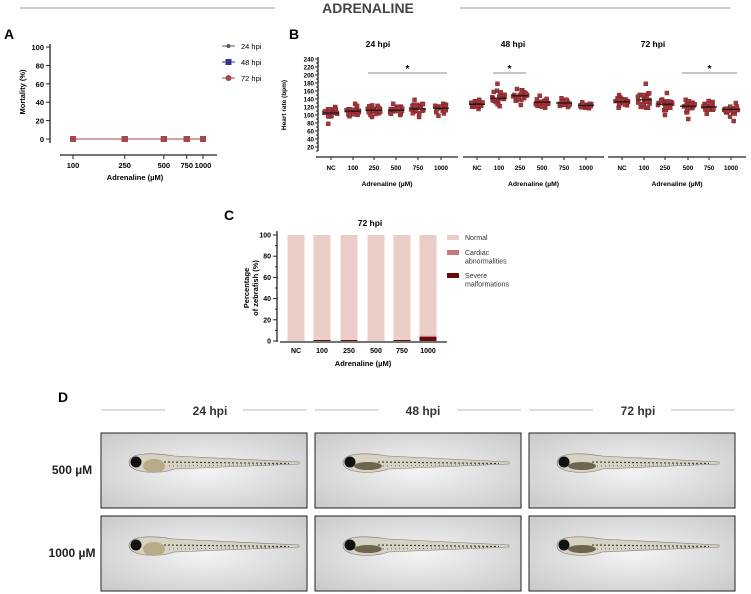  Describe the element at coordinates (677, 113) in the screenshot. I see `heart-rate-panel-72-hpi: 72 hpi NC 100 250 500 750 1000 Adrenaline (µM) *` at that location.